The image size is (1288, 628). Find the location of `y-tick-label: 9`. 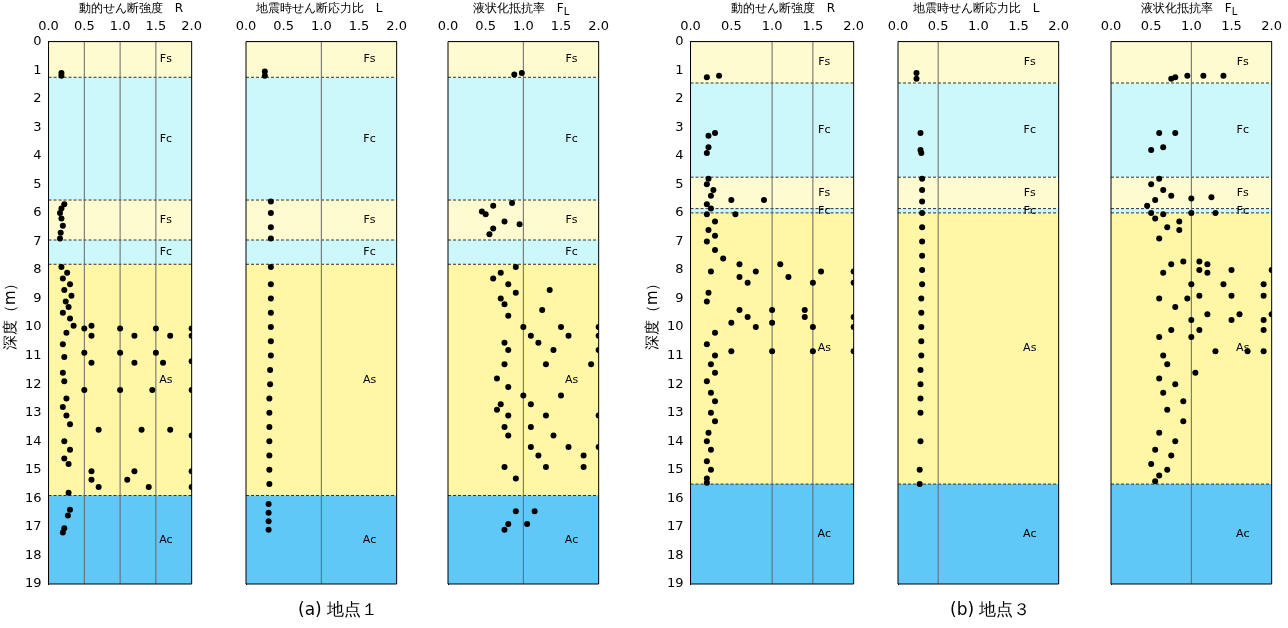

y-tick-label: 9 is located at coordinates (37, 297).